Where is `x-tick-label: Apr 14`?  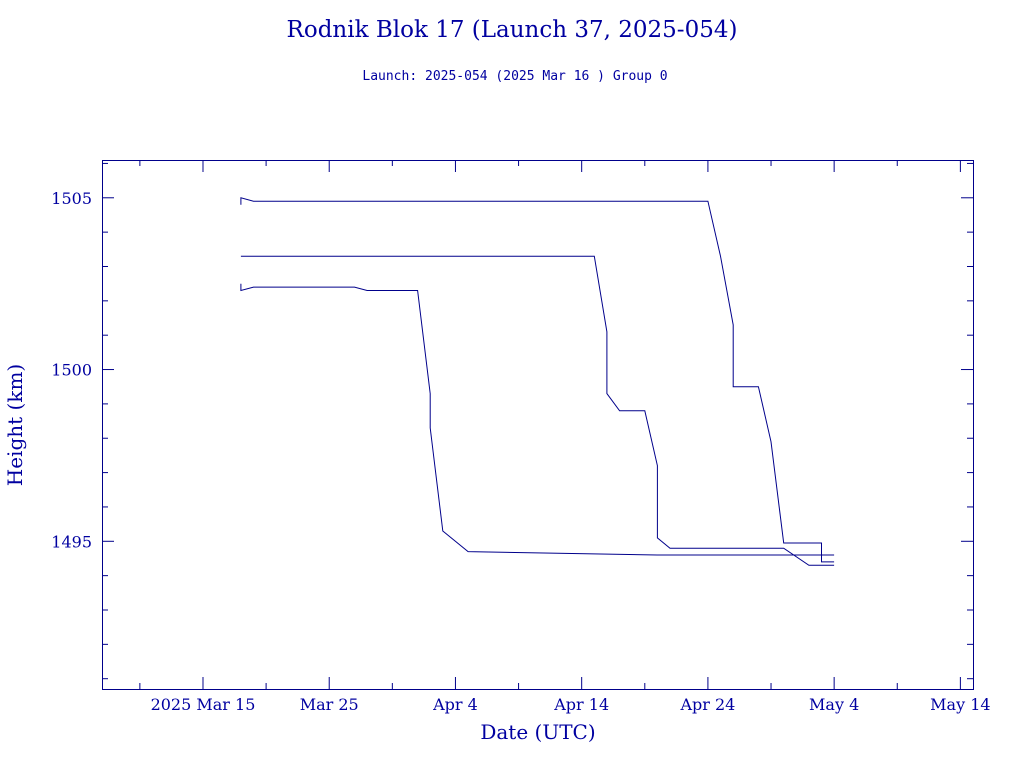 x-tick-label: Apr 14 is located at coordinates (581, 704).